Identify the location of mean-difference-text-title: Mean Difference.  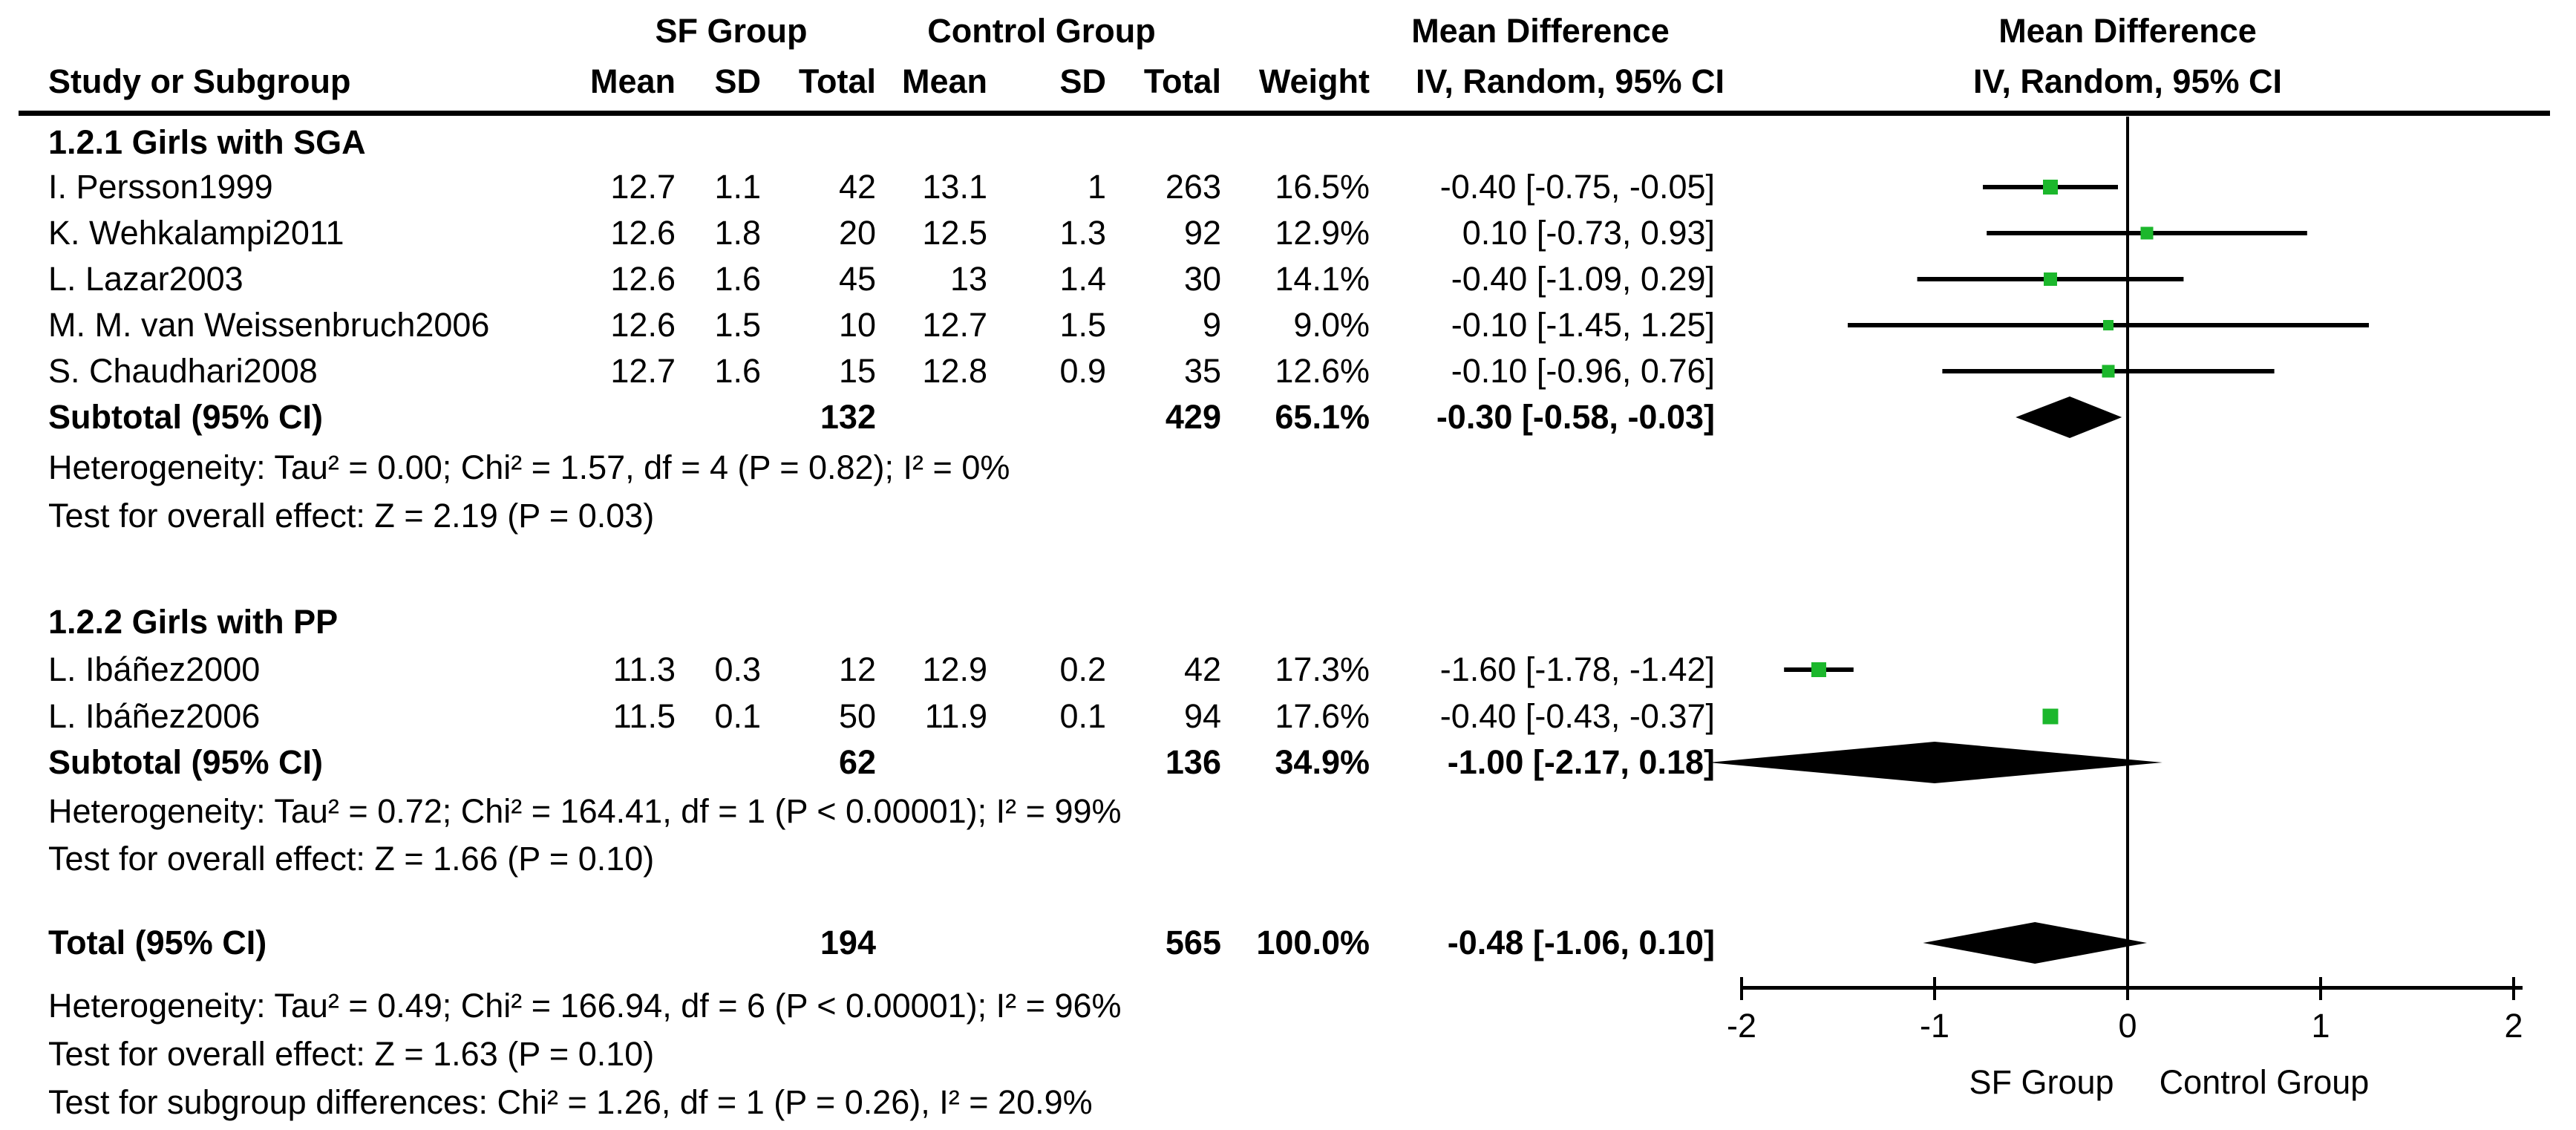
(1540, 31).